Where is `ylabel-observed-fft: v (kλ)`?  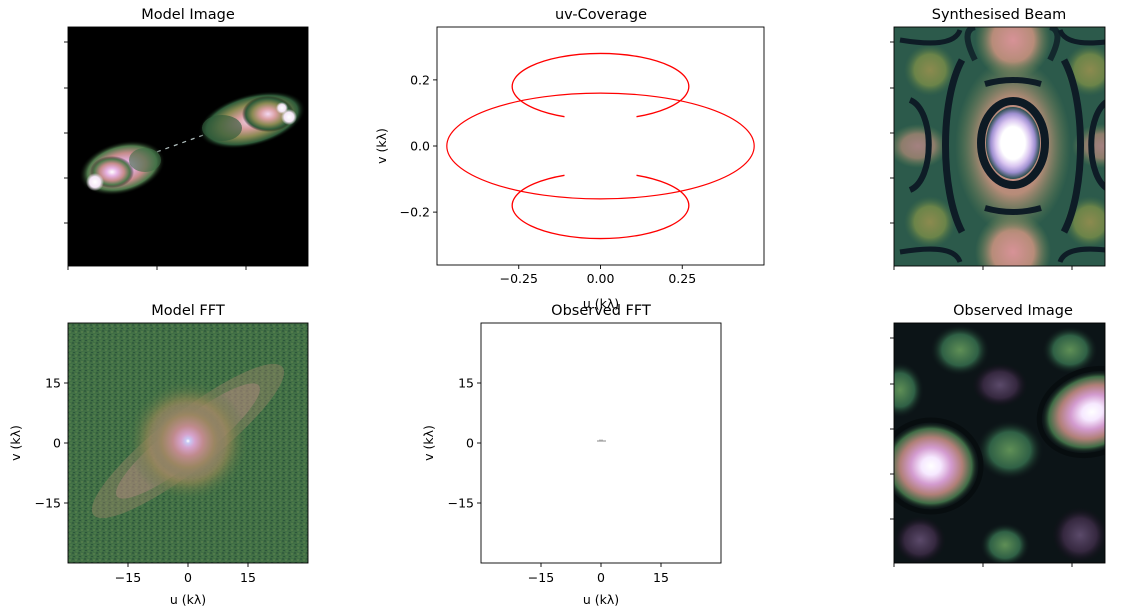
ylabel-observed-fft: v (kλ) is located at coordinates (428, 443).